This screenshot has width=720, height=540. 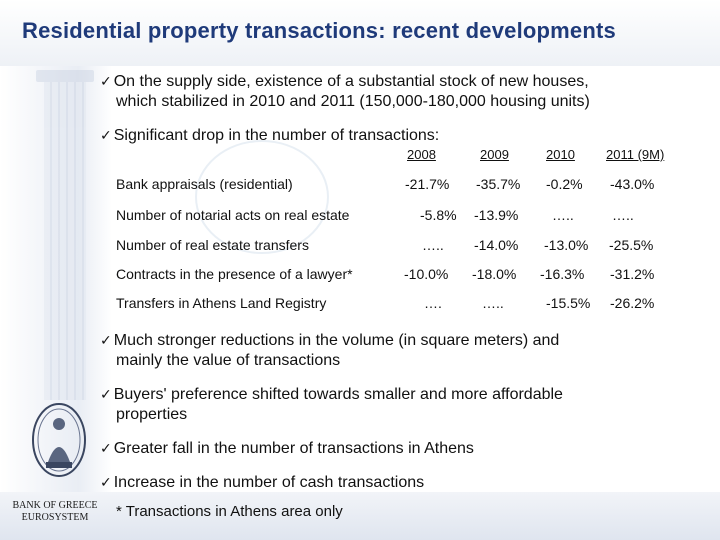 I want to click on row-label: Transfers in Athens Land Registry, so click(x=221, y=303).